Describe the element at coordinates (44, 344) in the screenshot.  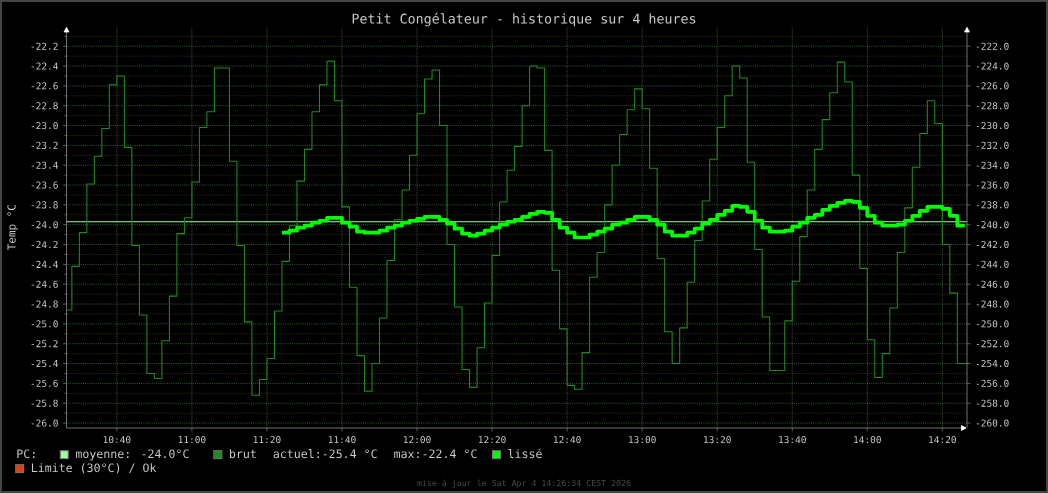
I see `y-tick-label: -25.2` at that location.